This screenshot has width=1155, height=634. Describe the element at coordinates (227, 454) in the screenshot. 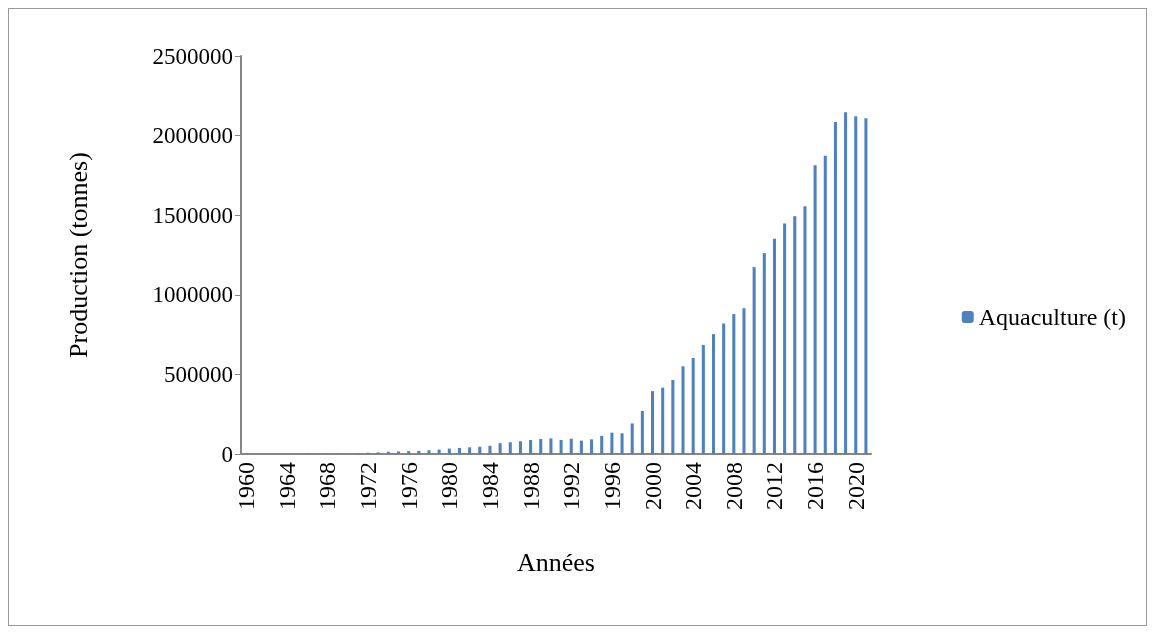

I see `y-tick-label: 0` at that location.